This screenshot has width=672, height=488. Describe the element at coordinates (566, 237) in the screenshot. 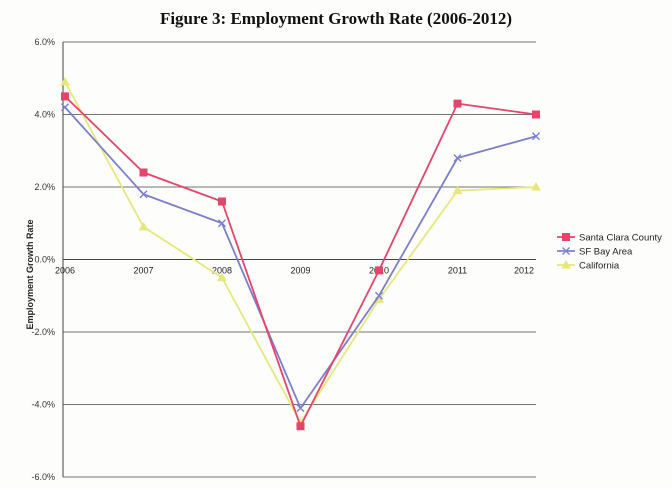

I see `legend-marker-santa-clara-county` at that location.